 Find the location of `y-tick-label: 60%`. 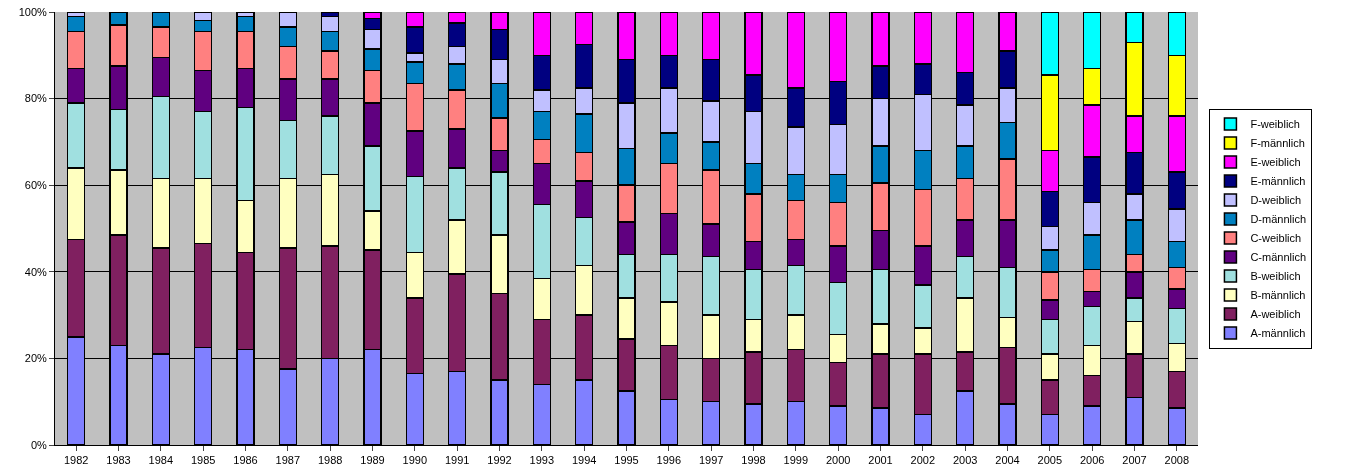

y-tick-label: 60% is located at coordinates (35, 185).